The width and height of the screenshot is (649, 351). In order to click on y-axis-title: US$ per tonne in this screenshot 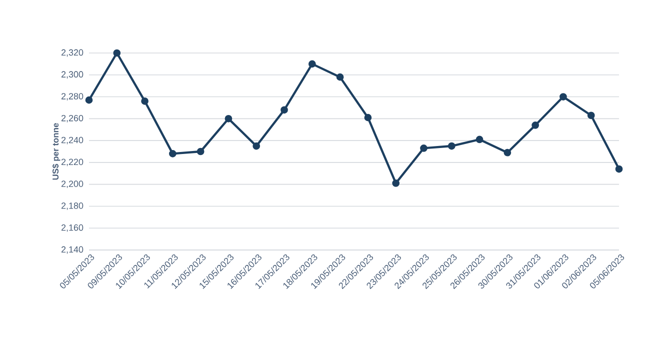, I will do `click(56, 151)`.